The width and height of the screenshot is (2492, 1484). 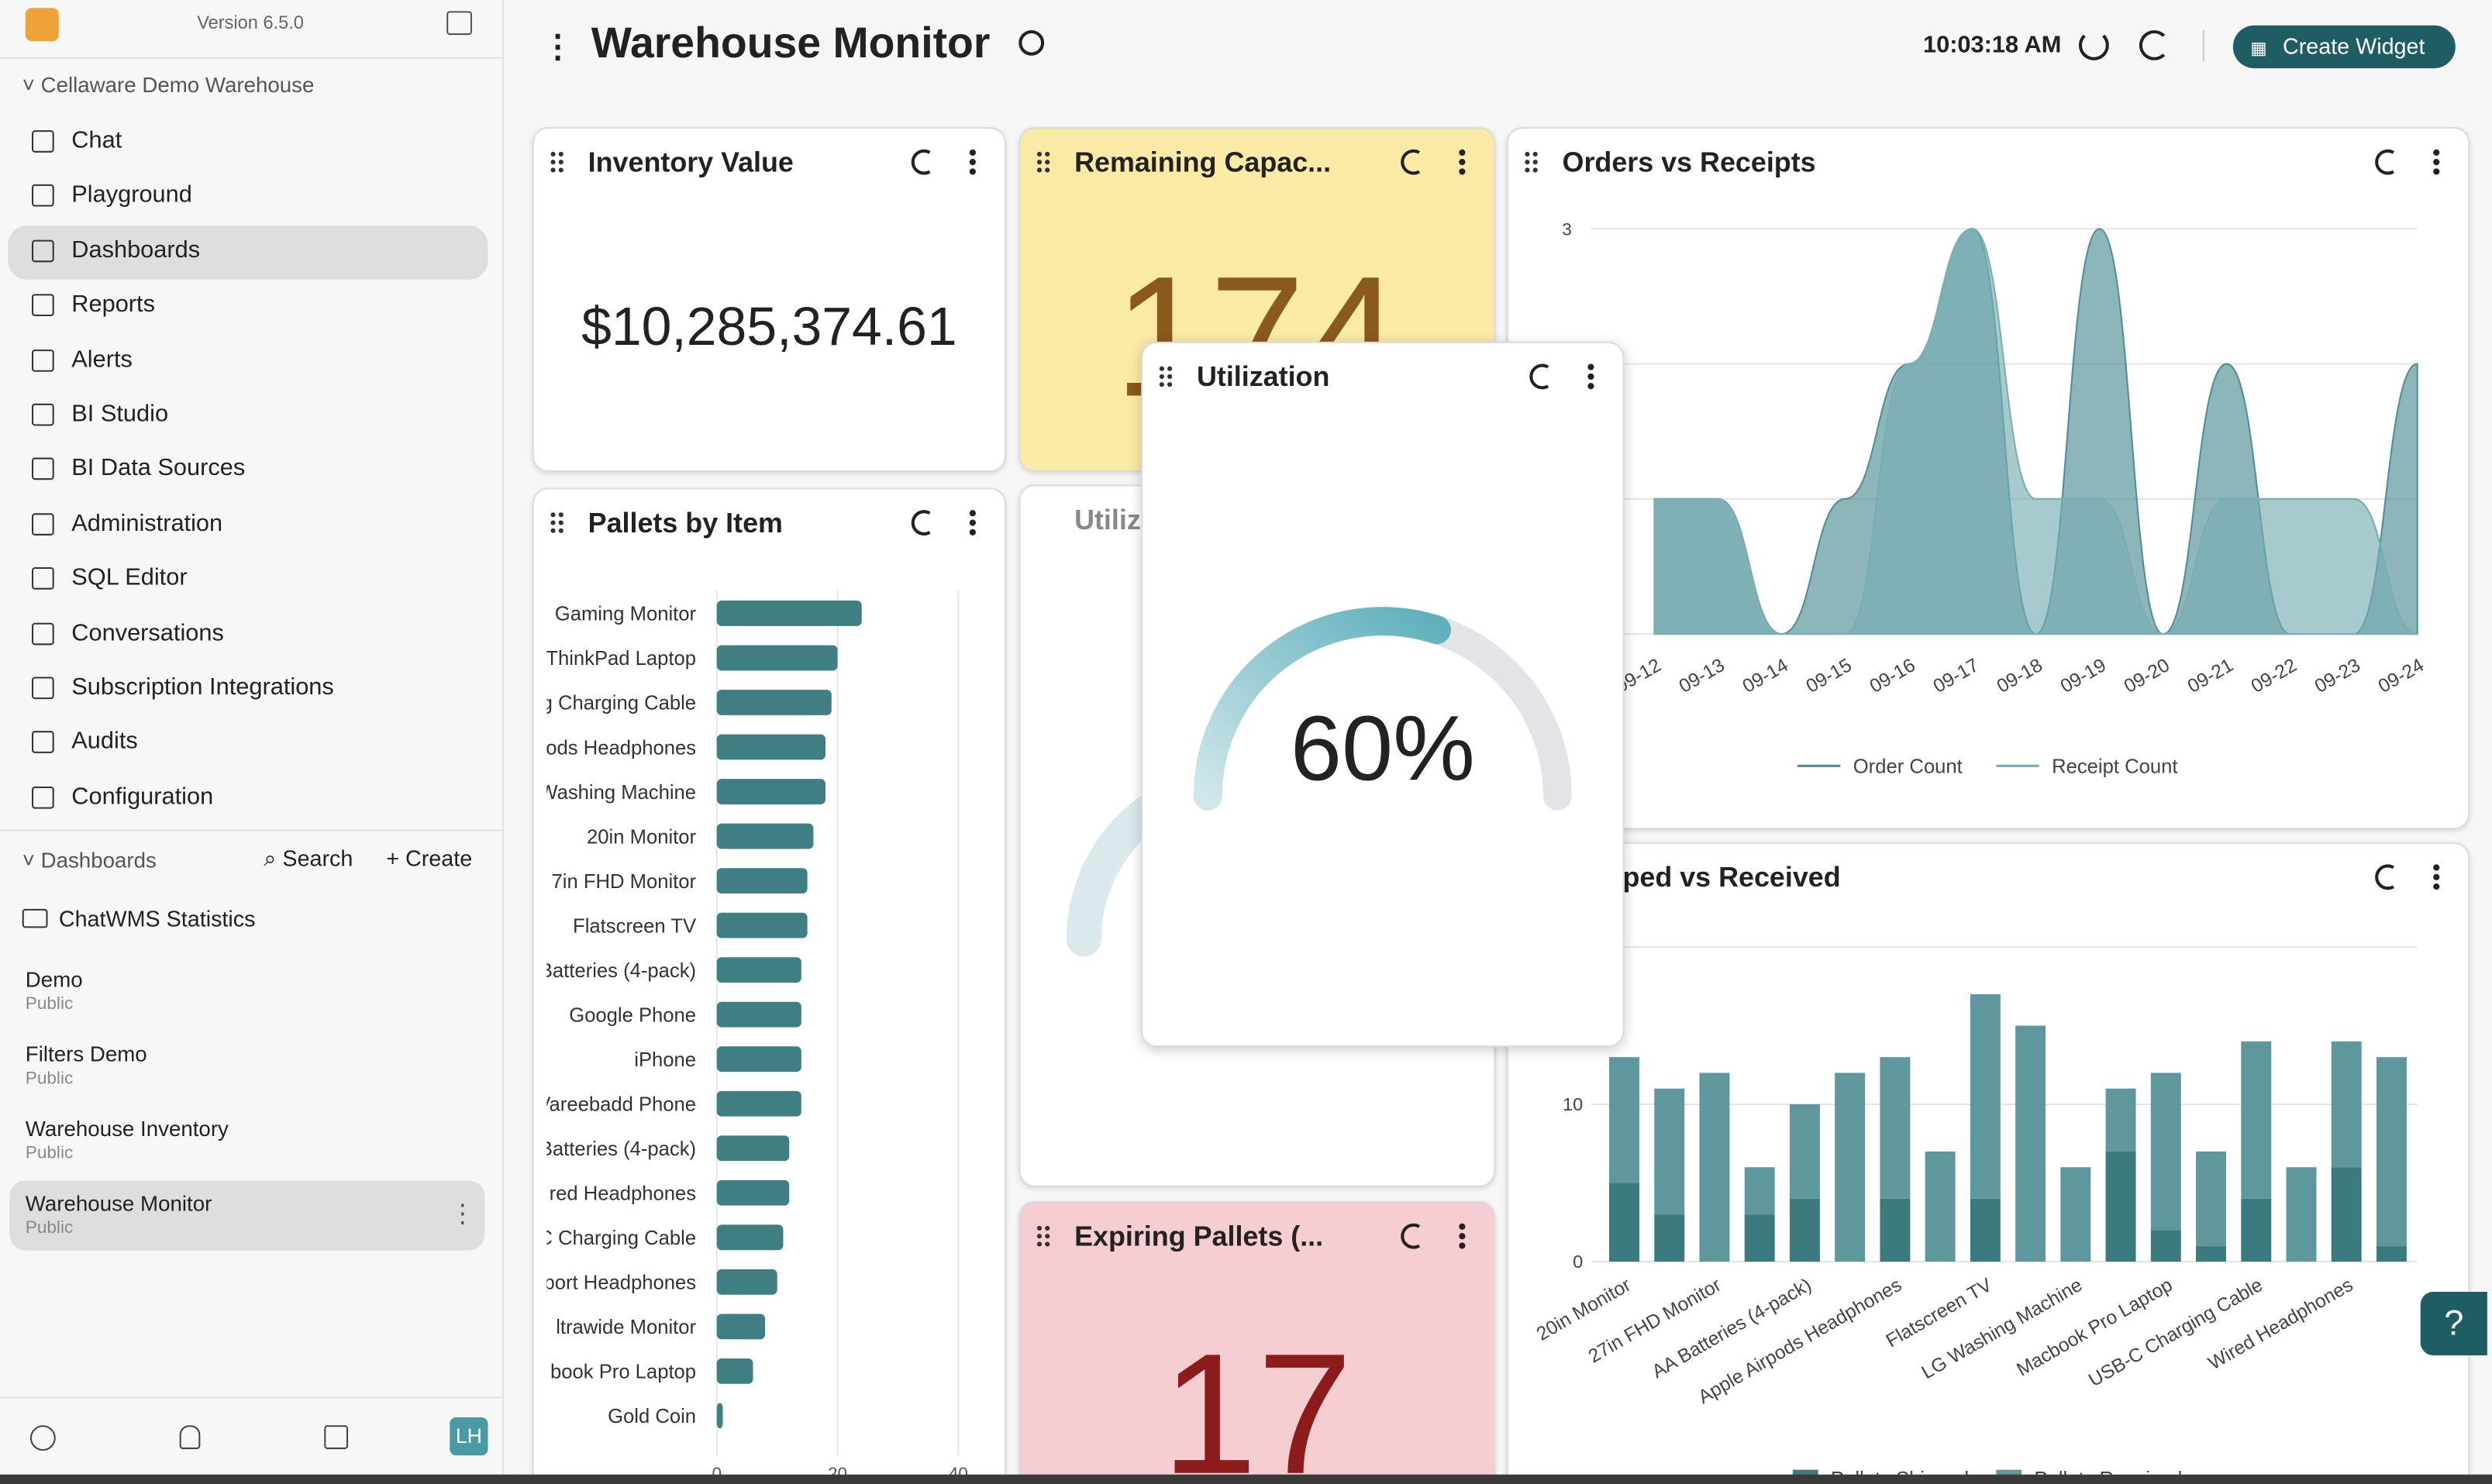 I want to click on auto-refresh, so click(x=2093, y=44).